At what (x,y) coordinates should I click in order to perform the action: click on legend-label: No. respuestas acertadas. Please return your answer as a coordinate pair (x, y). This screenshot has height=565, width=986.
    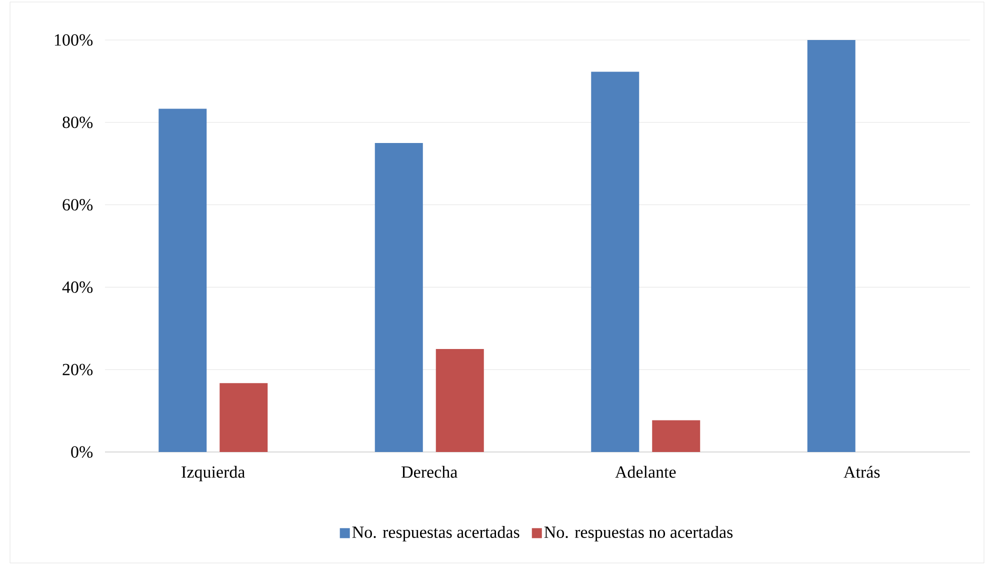
    Looking at the image, I should click on (436, 534).